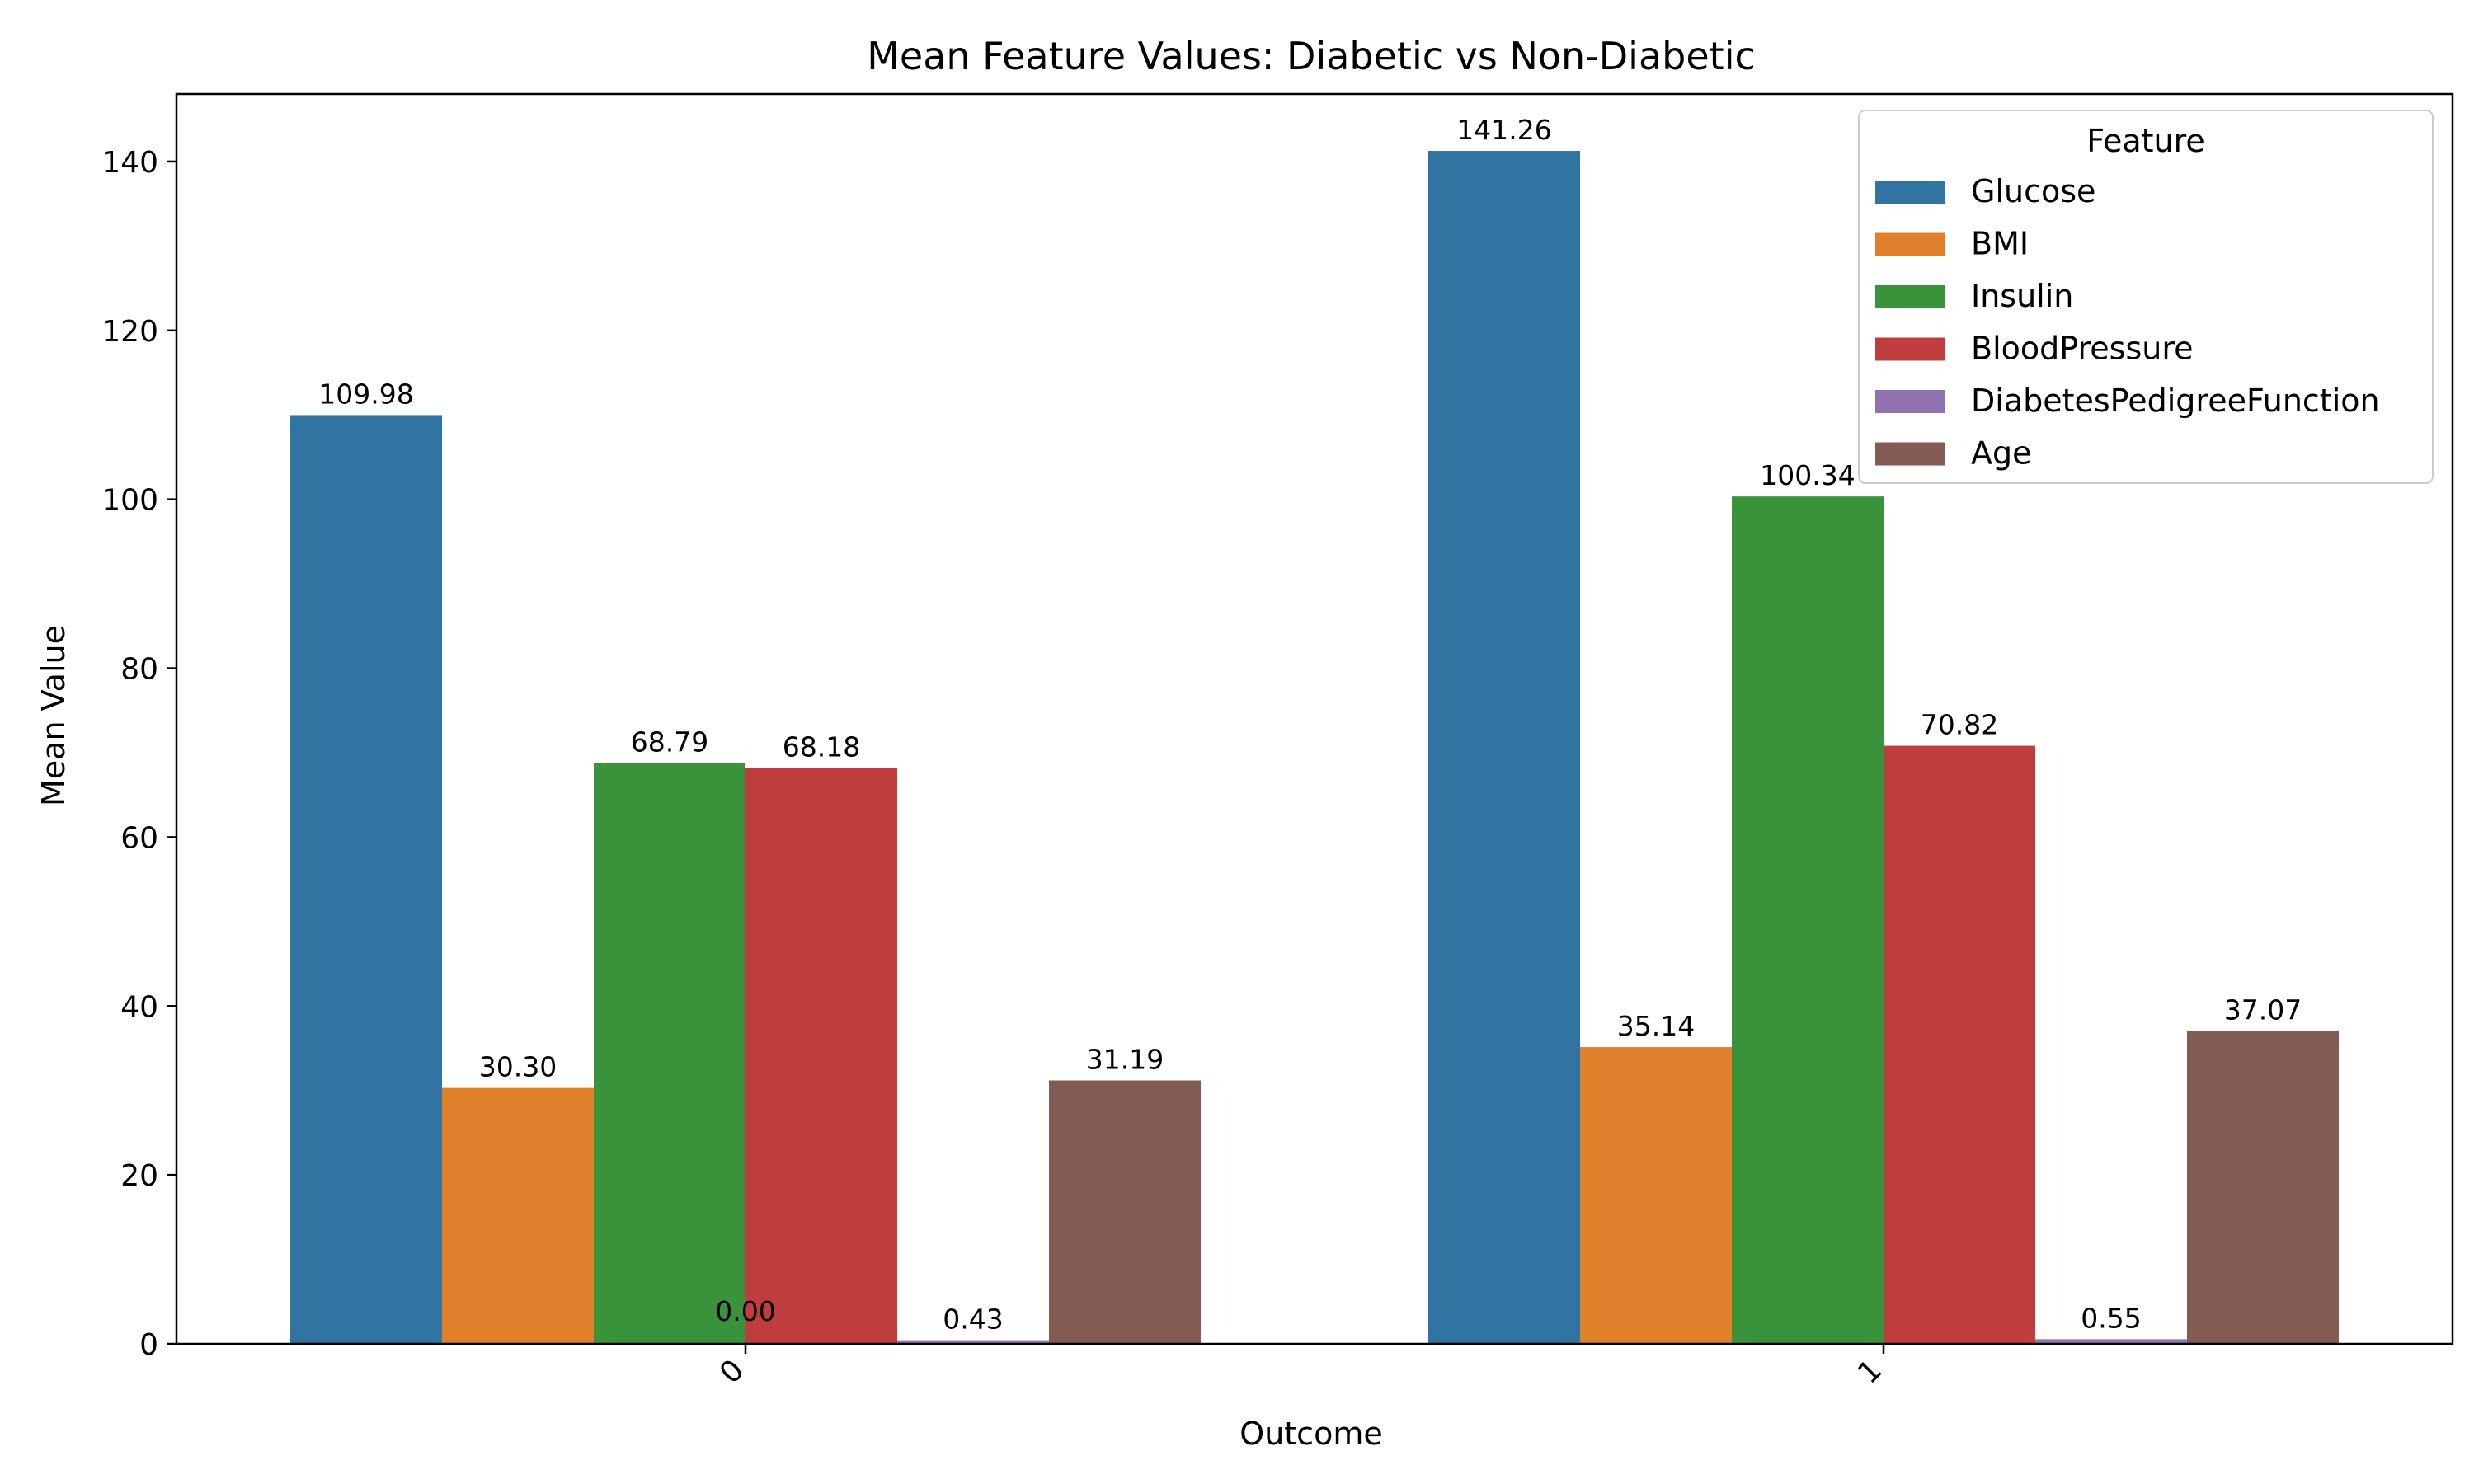 This screenshot has height=1484, width=2474. What do you see at coordinates (1910, 244) in the screenshot?
I see `legend-swatch-bmi` at bounding box center [1910, 244].